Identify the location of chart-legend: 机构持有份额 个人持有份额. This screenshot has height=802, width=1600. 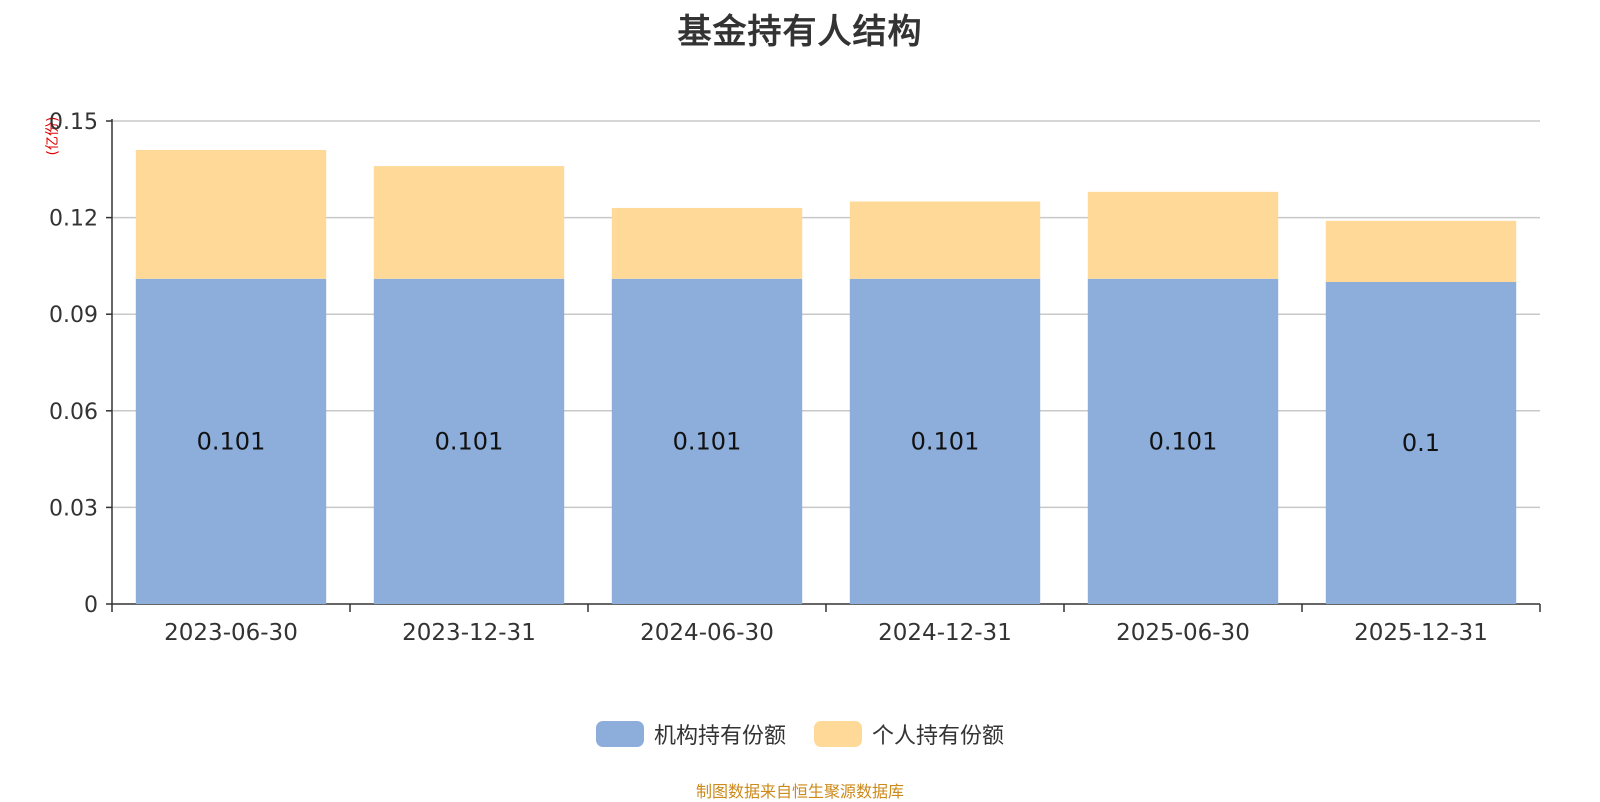
(800, 734).